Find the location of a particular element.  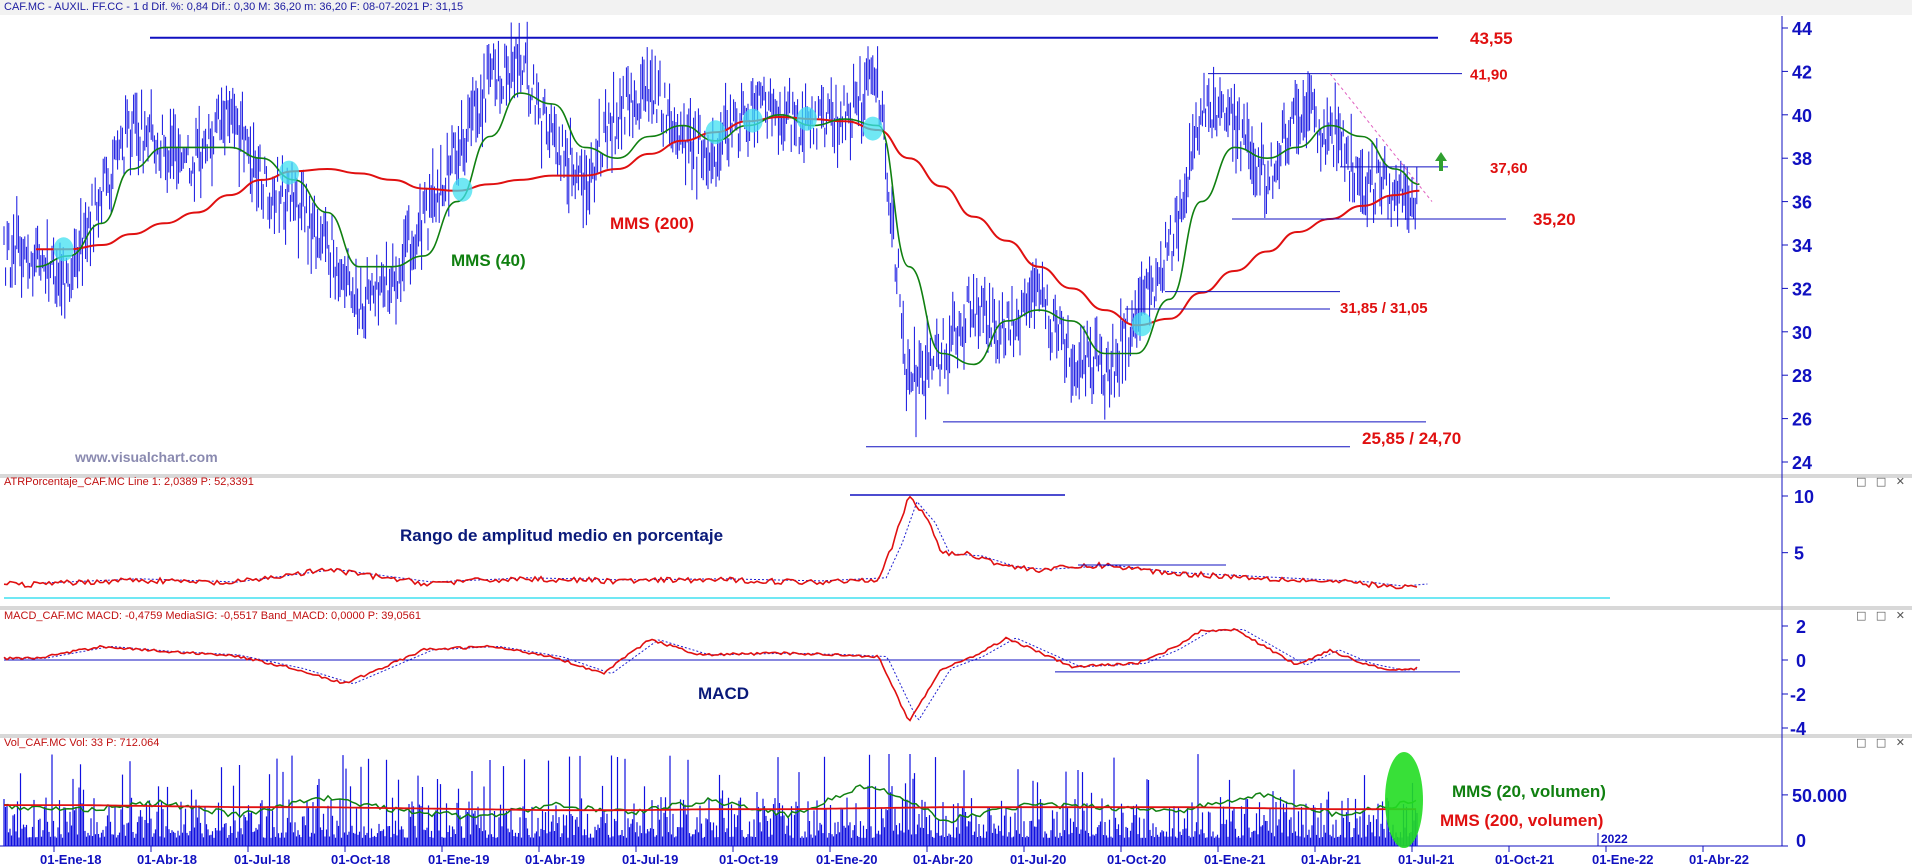

x-tick-label: 01-Jul-19 is located at coordinates (650, 859).